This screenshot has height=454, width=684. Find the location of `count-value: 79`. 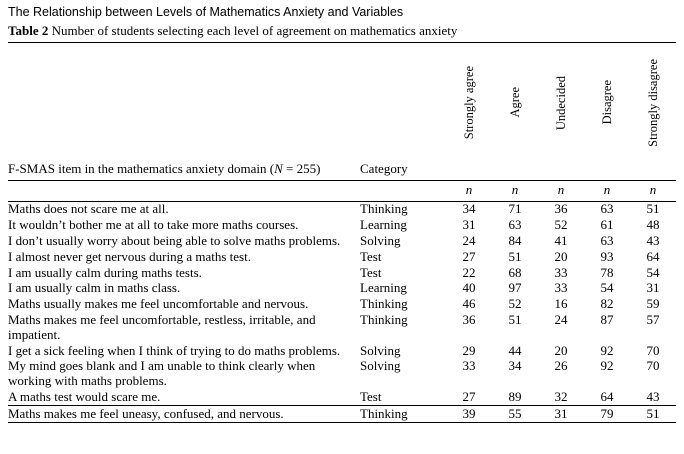

count-value: 79 is located at coordinates (607, 414).